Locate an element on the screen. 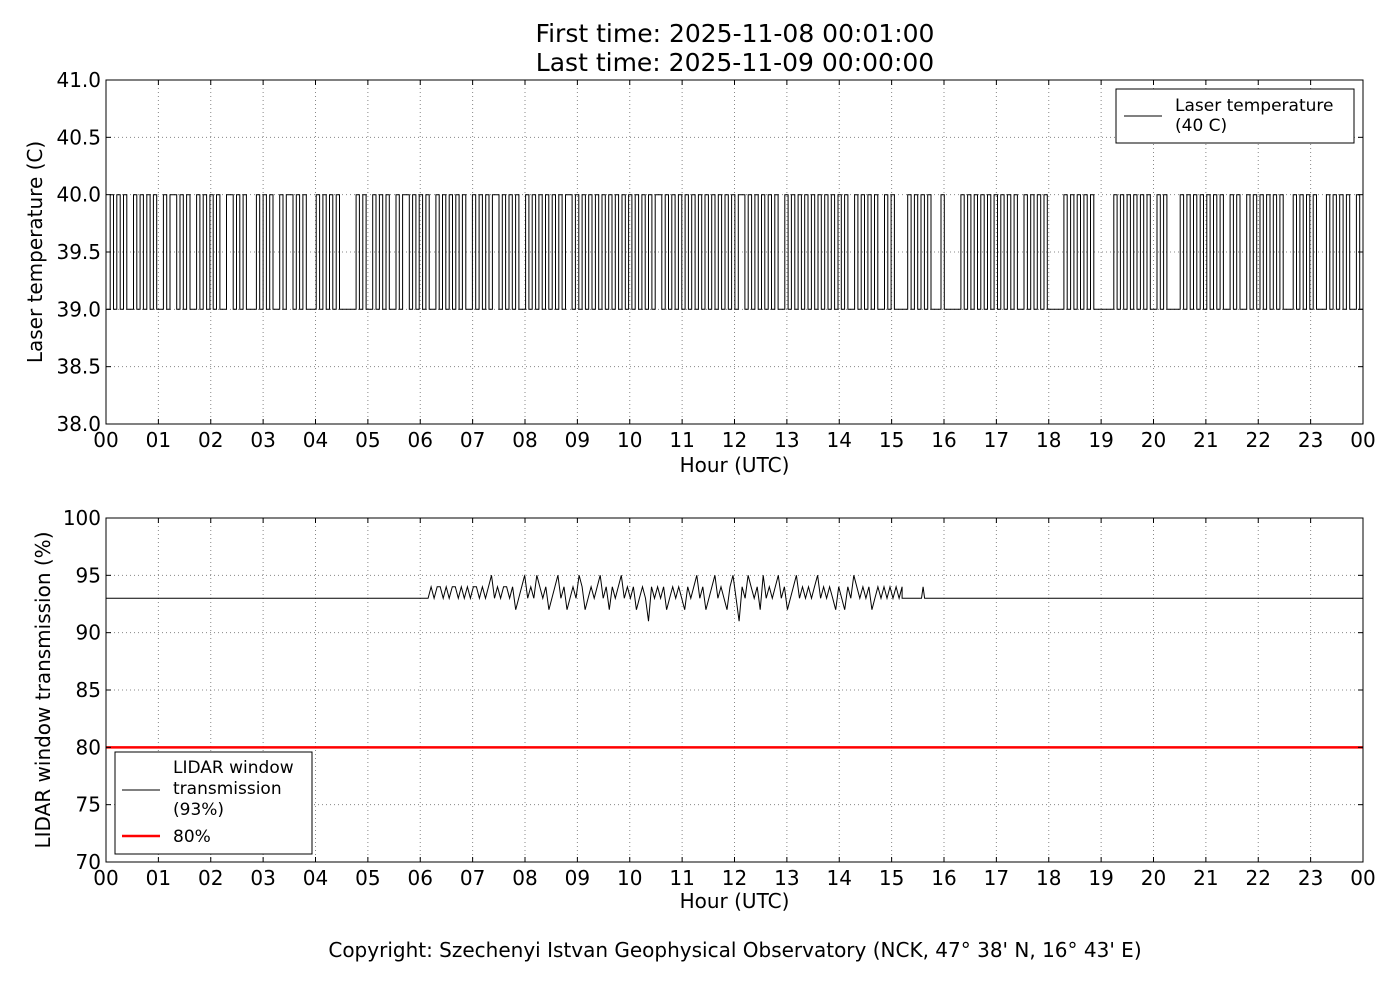 The image size is (1400, 1000). y-tick-label: 100 is located at coordinates (82, 518).